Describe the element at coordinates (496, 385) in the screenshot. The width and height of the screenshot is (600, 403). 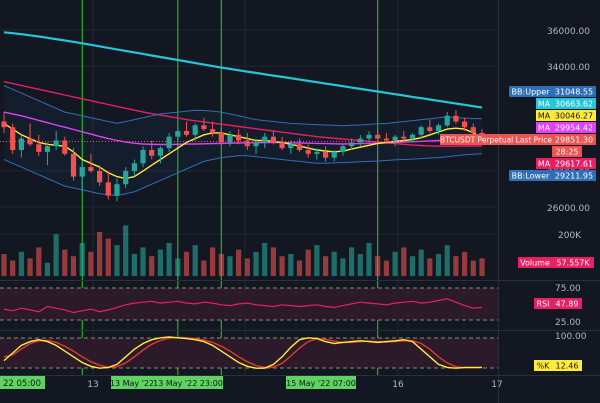
I see `time-tick: 17` at that location.